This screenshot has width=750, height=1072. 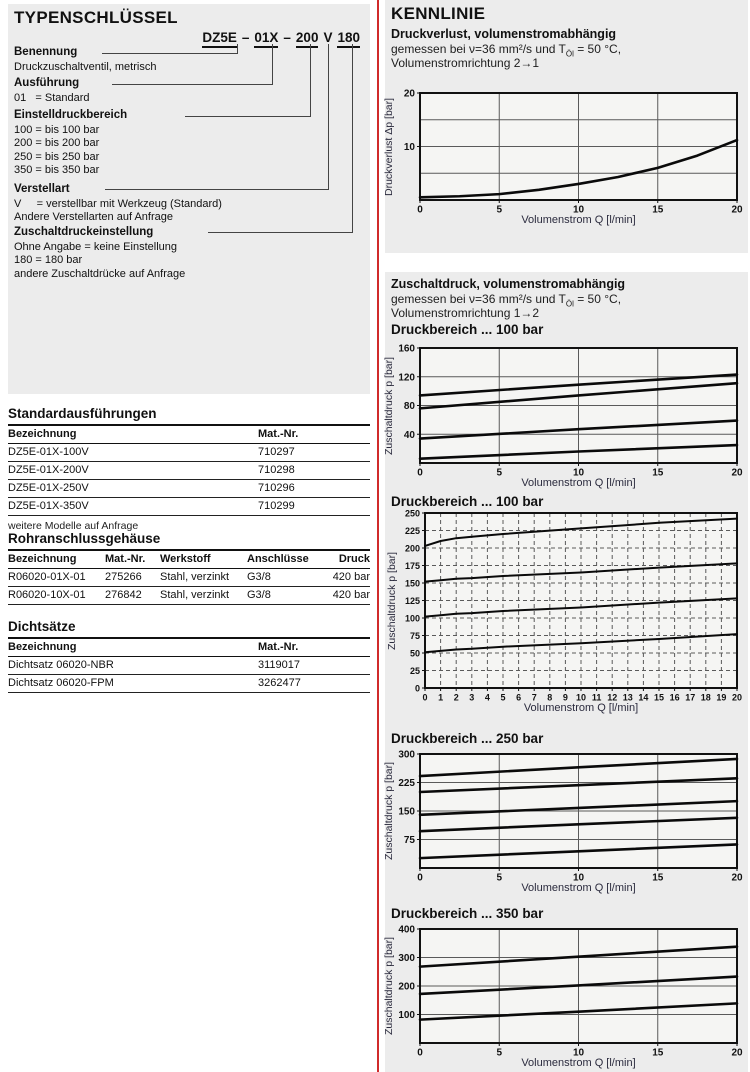 I want to click on column-header: Mat.-Nr., so click(x=314, y=648).